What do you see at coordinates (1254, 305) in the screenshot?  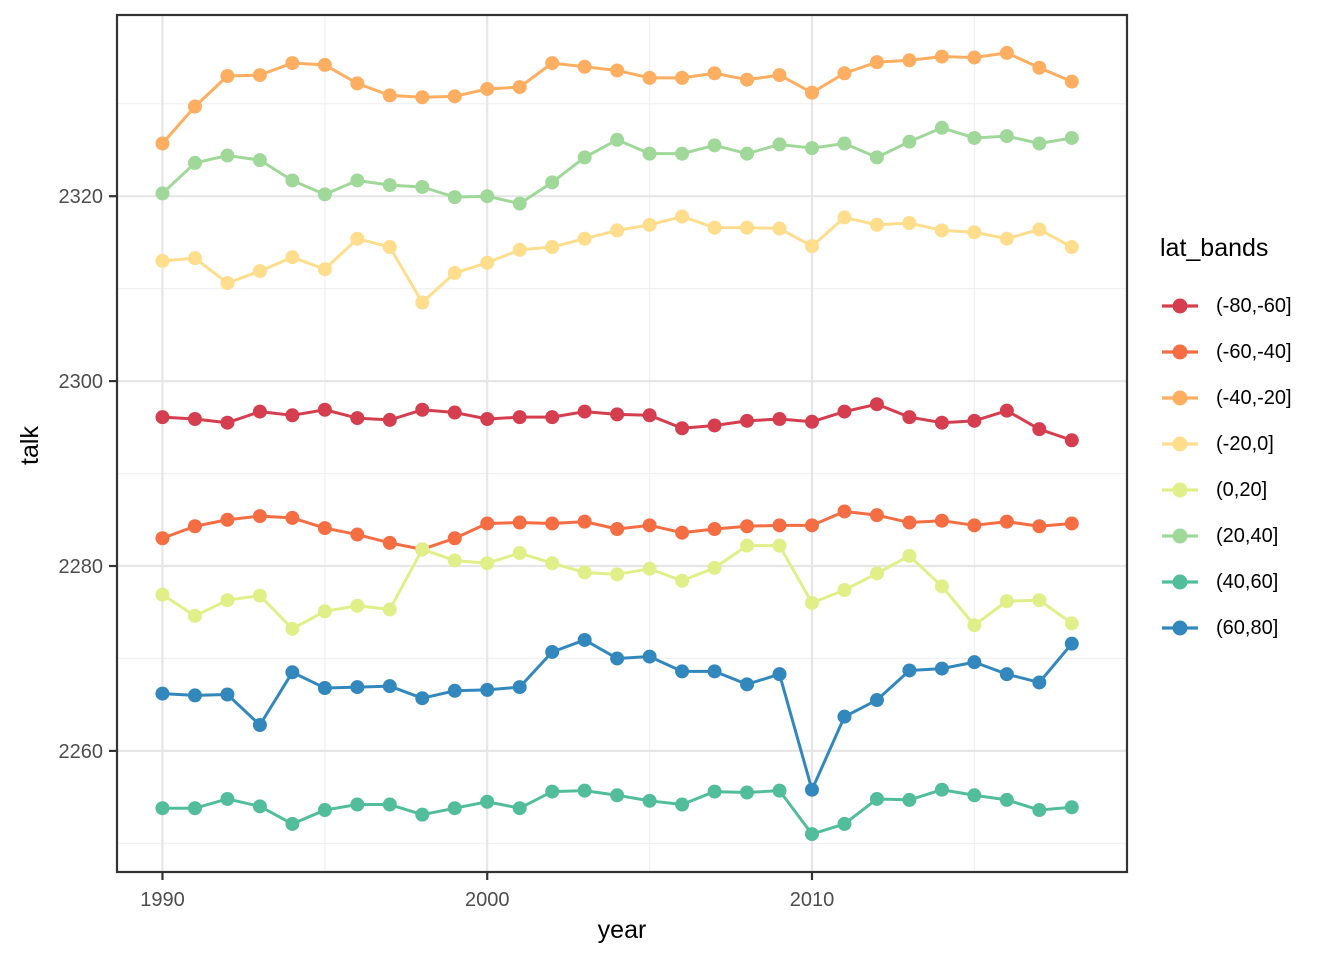 I see `legend-item-label: (-80,-60]` at bounding box center [1254, 305].